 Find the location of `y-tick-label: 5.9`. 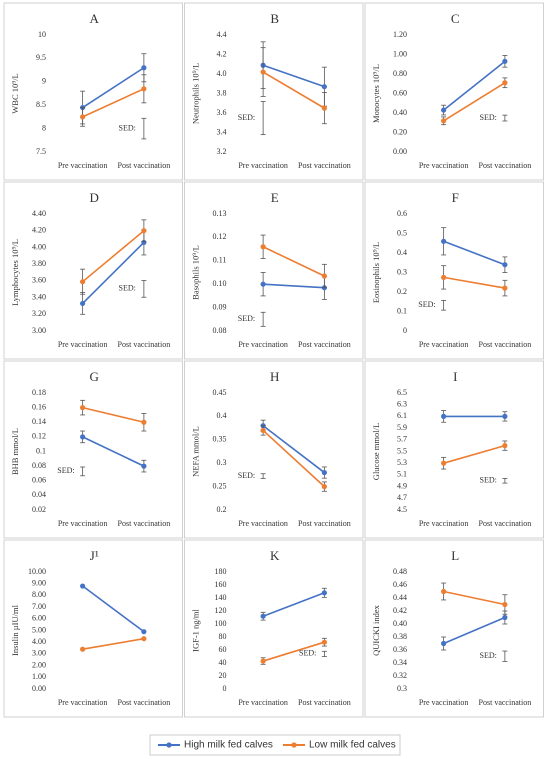

y-tick-label: 5.9 is located at coordinates (402, 427).